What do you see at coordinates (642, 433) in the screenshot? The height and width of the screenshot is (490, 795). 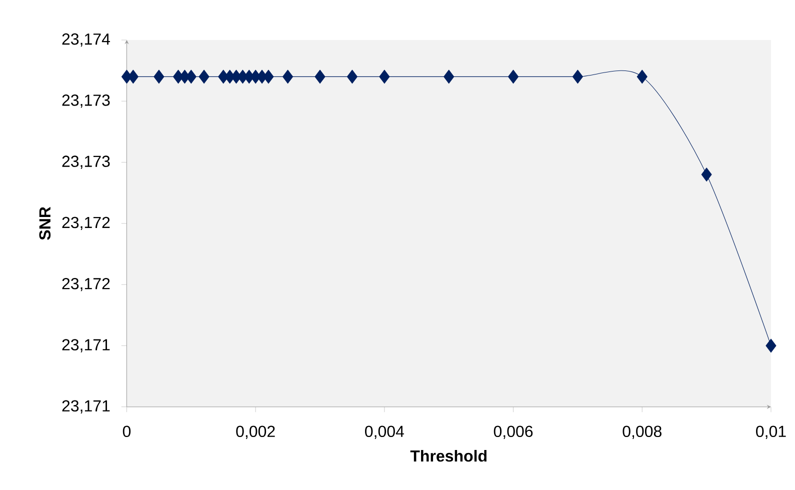 I see `x-tick-label: 0,008` at bounding box center [642, 433].